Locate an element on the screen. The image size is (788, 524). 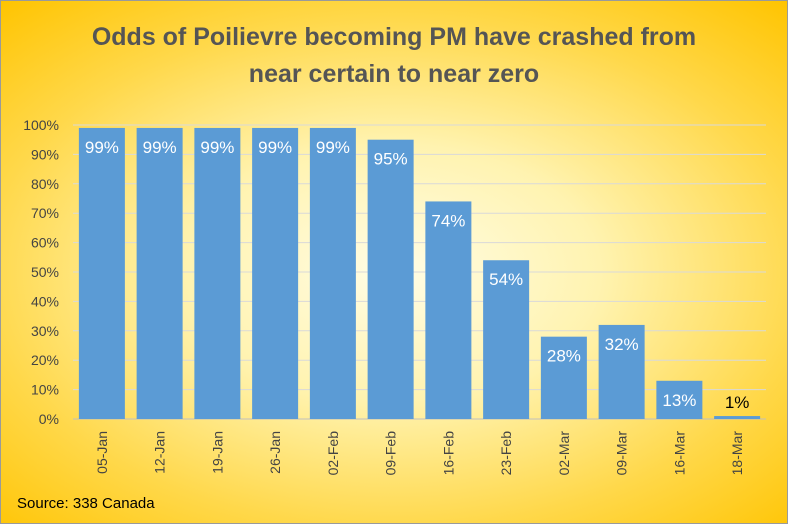
x-tick-label: 16-Mar is located at coordinates (679, 453).